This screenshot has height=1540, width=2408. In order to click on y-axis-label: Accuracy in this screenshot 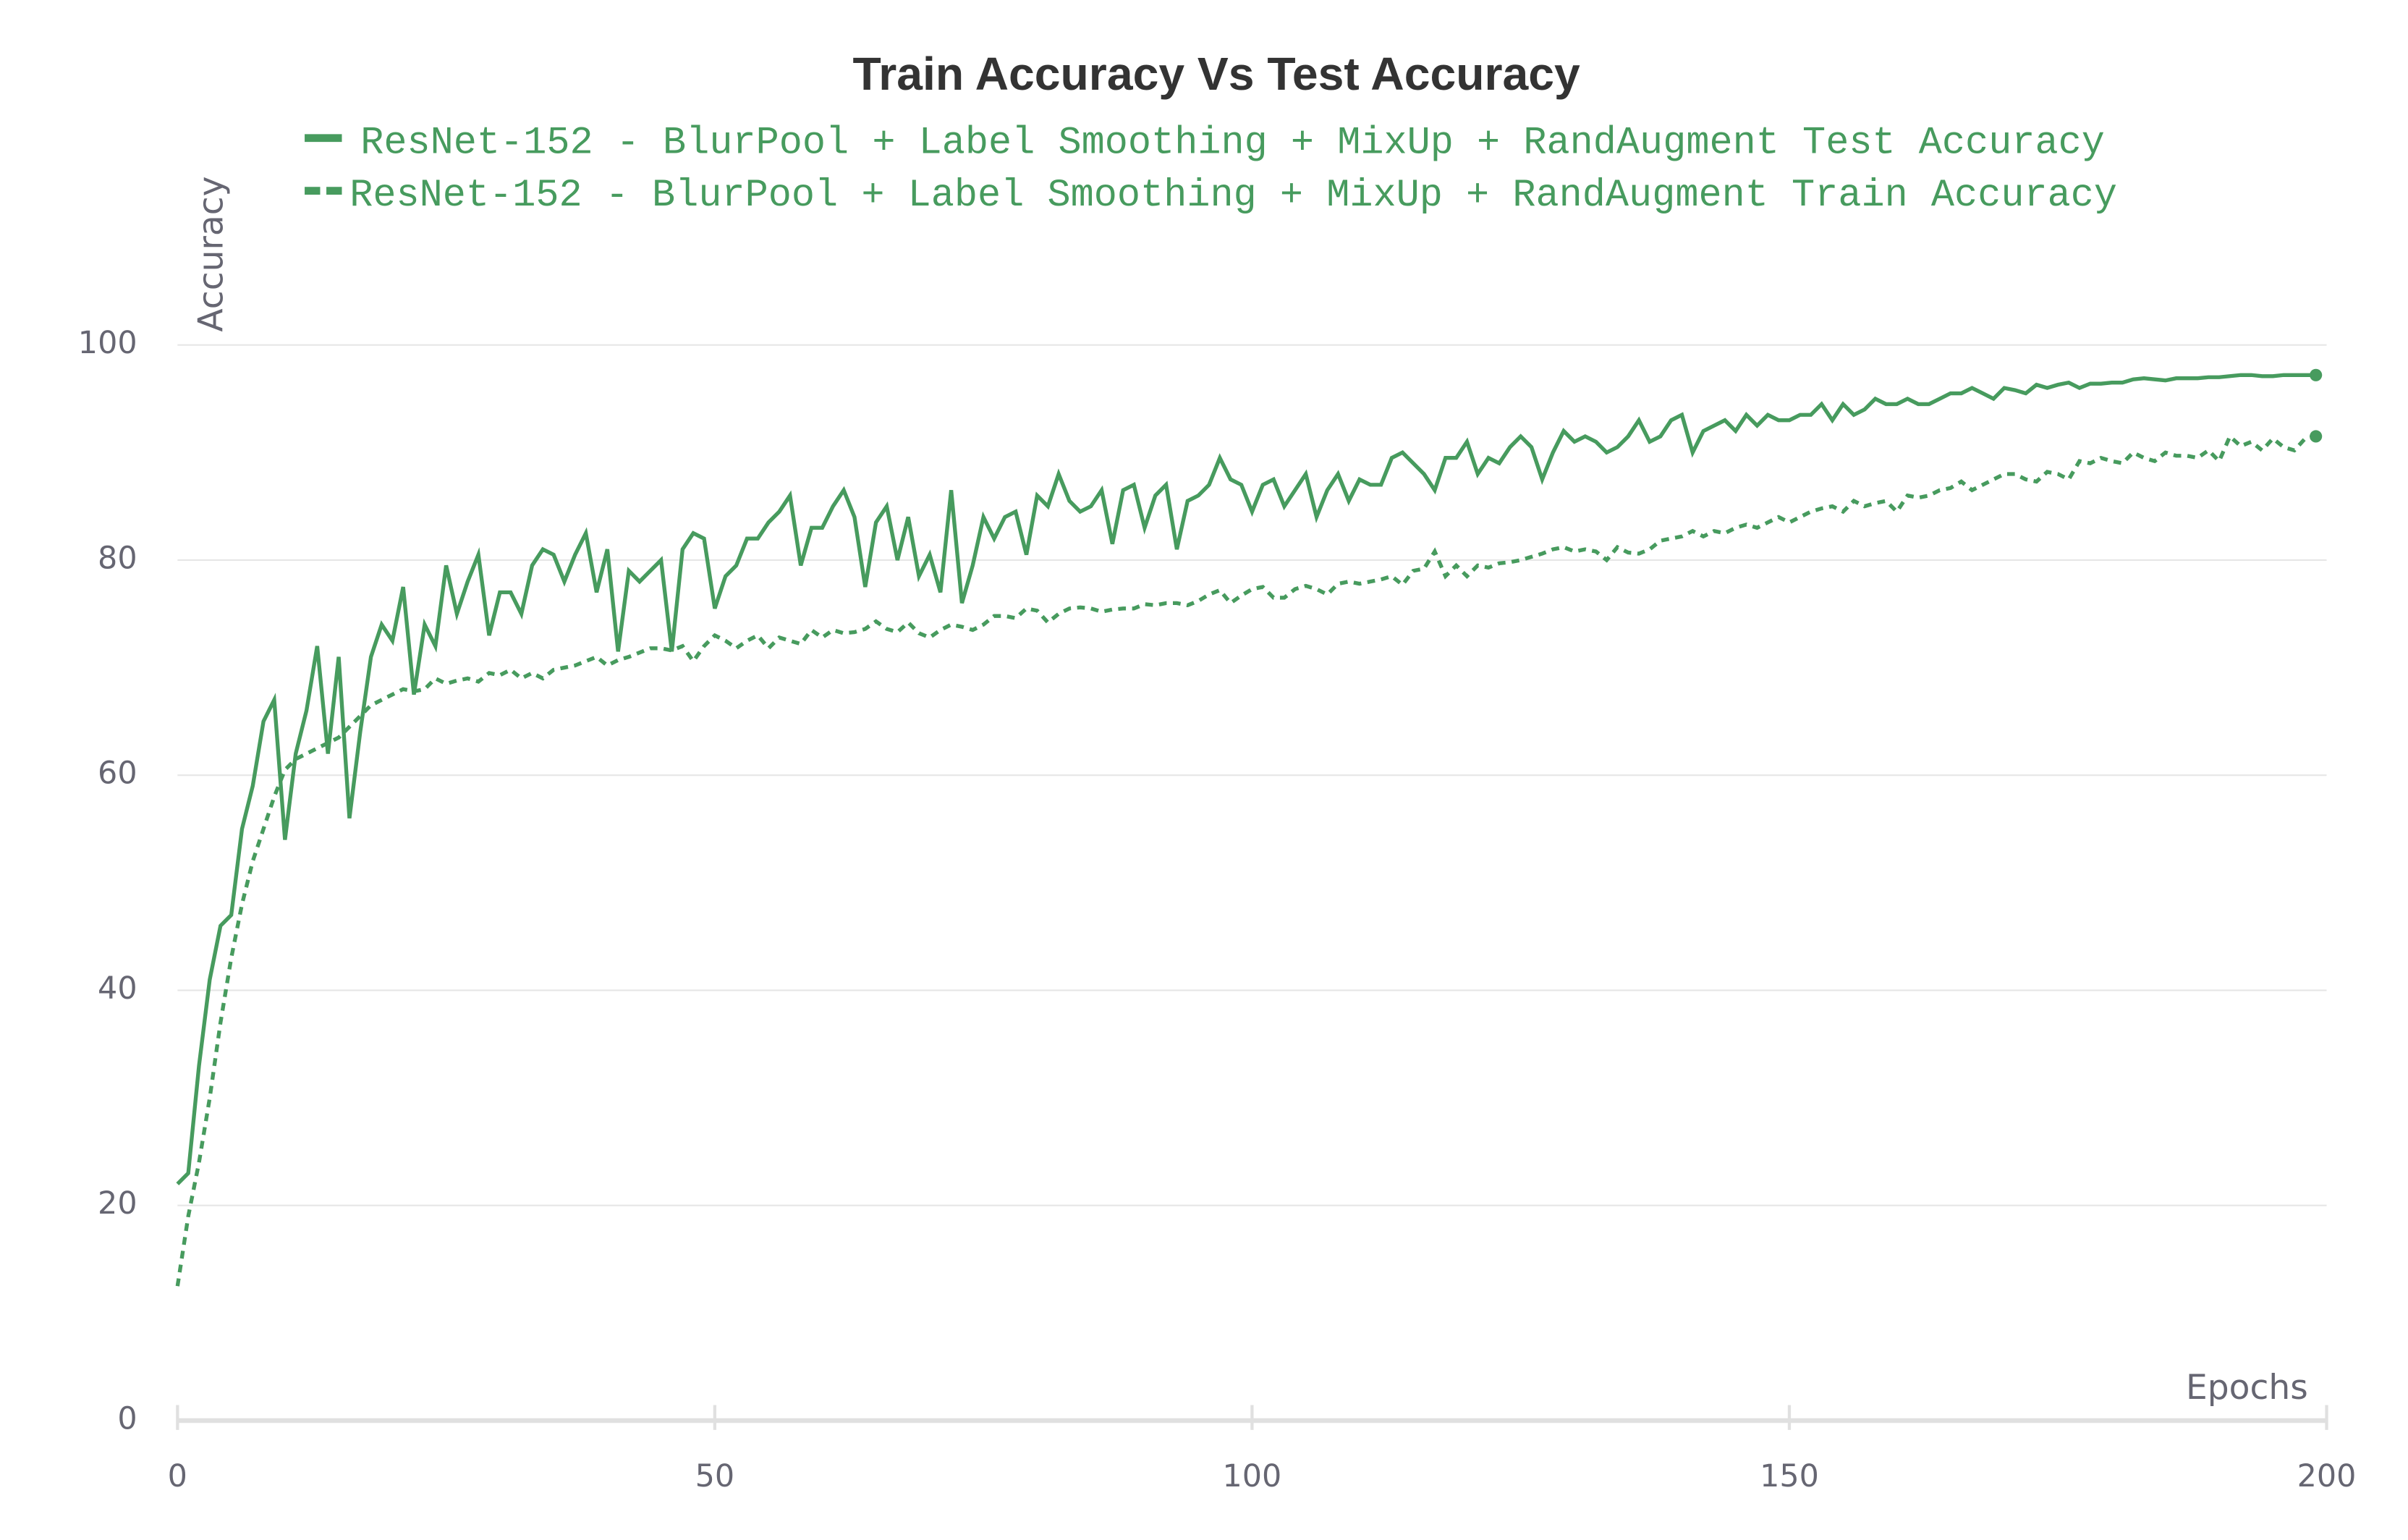, I will do `click(212, 254)`.